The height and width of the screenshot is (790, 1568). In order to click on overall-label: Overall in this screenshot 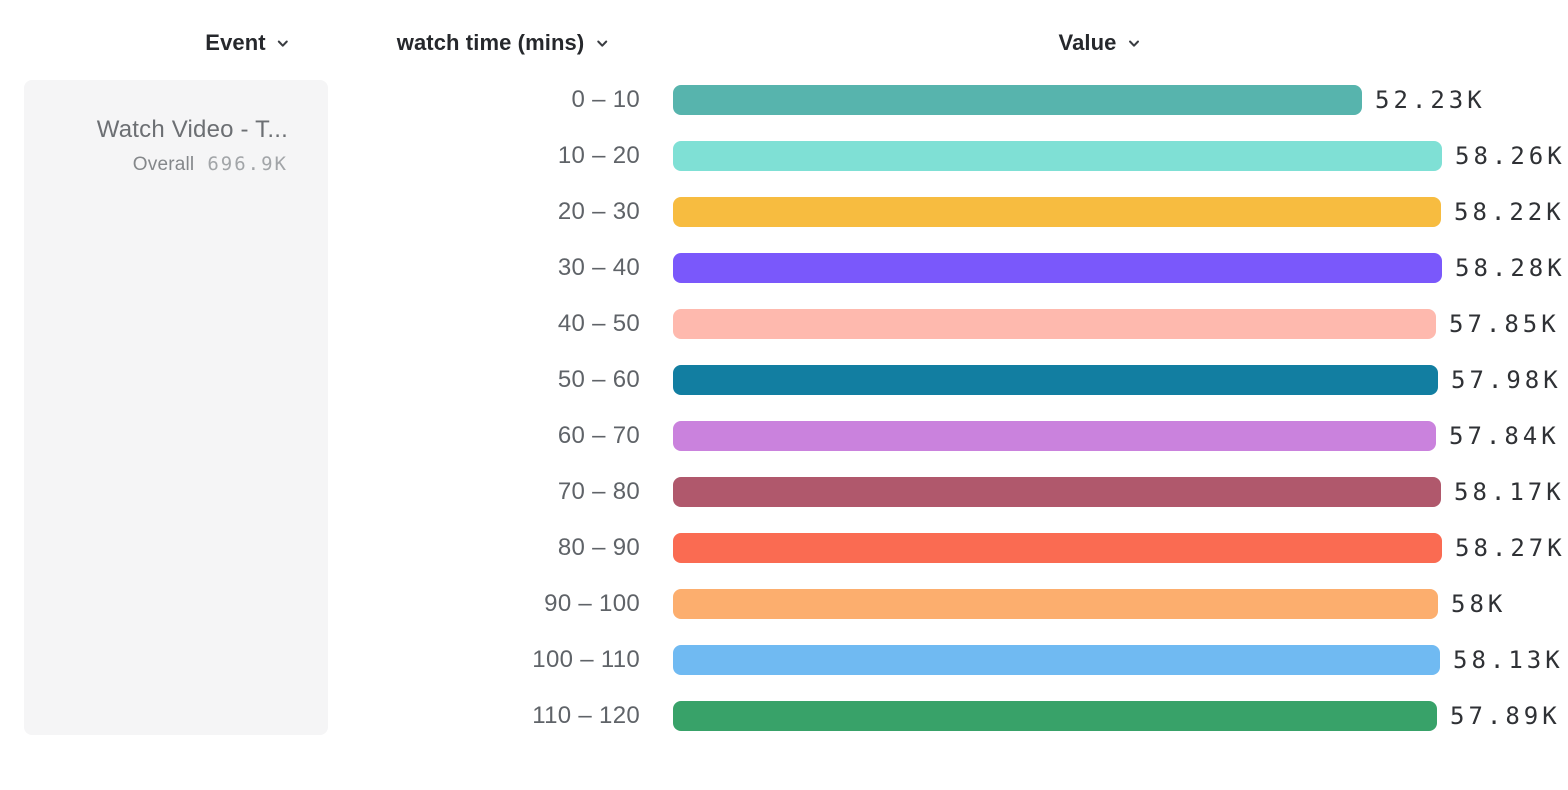, I will do `click(163, 164)`.